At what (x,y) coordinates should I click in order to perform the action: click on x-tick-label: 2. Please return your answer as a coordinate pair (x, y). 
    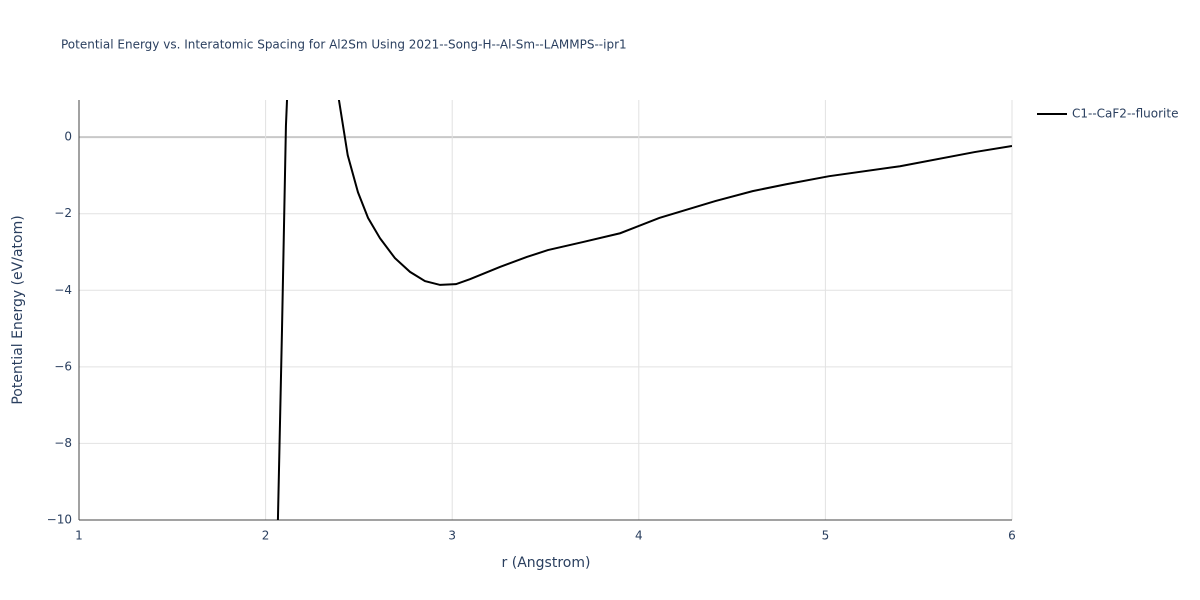
    Looking at the image, I should click on (266, 536).